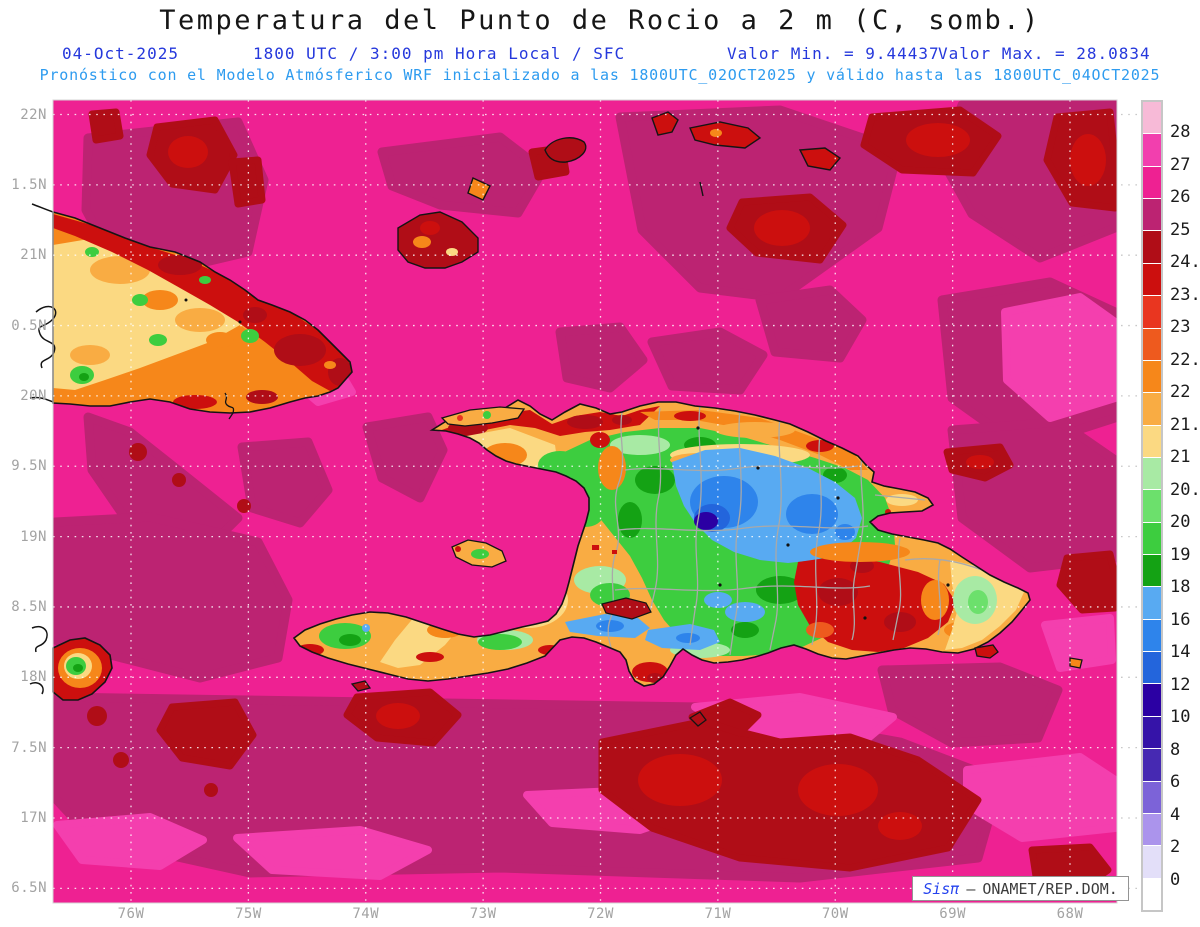 The image size is (1200, 927). What do you see at coordinates (1180, 554) in the screenshot?
I see `colorbar-label: 19` at bounding box center [1180, 554].